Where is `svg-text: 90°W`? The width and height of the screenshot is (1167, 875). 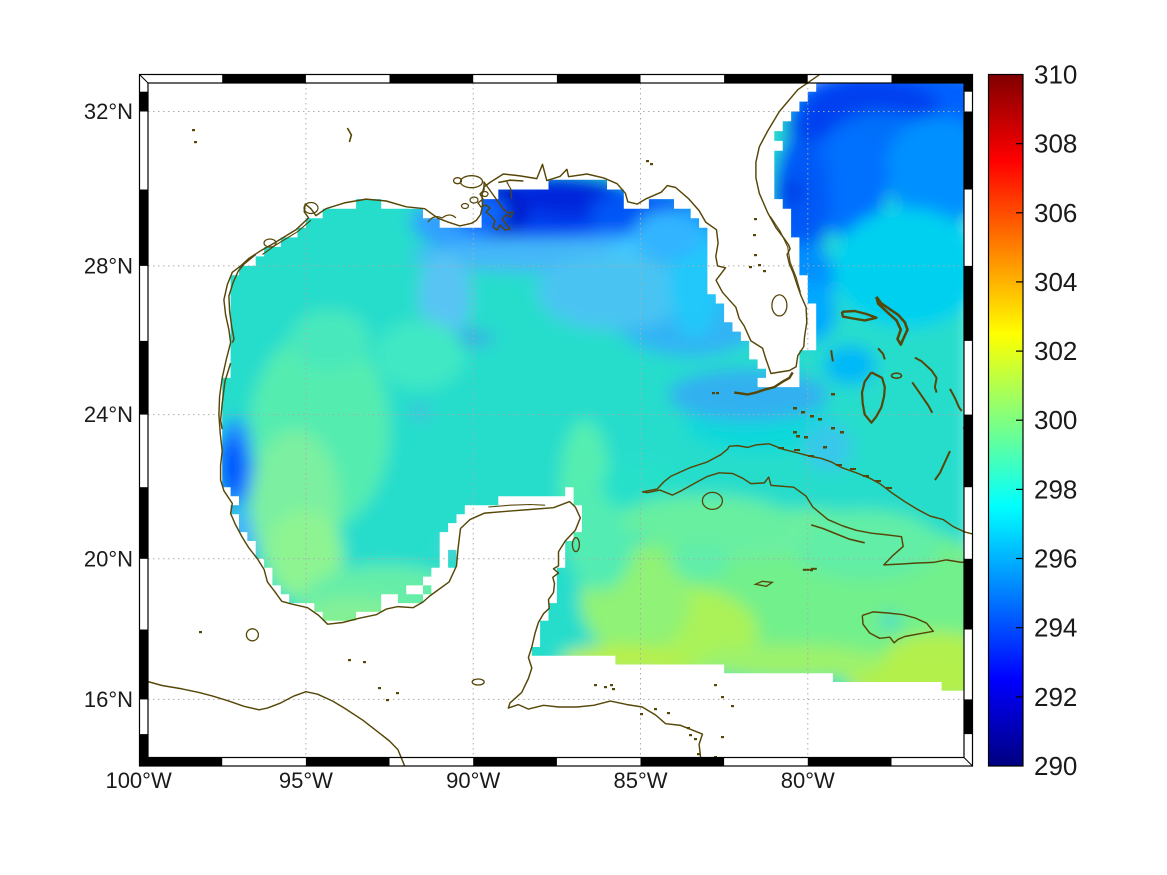
svg-text: 90°W is located at coordinates (473, 780).